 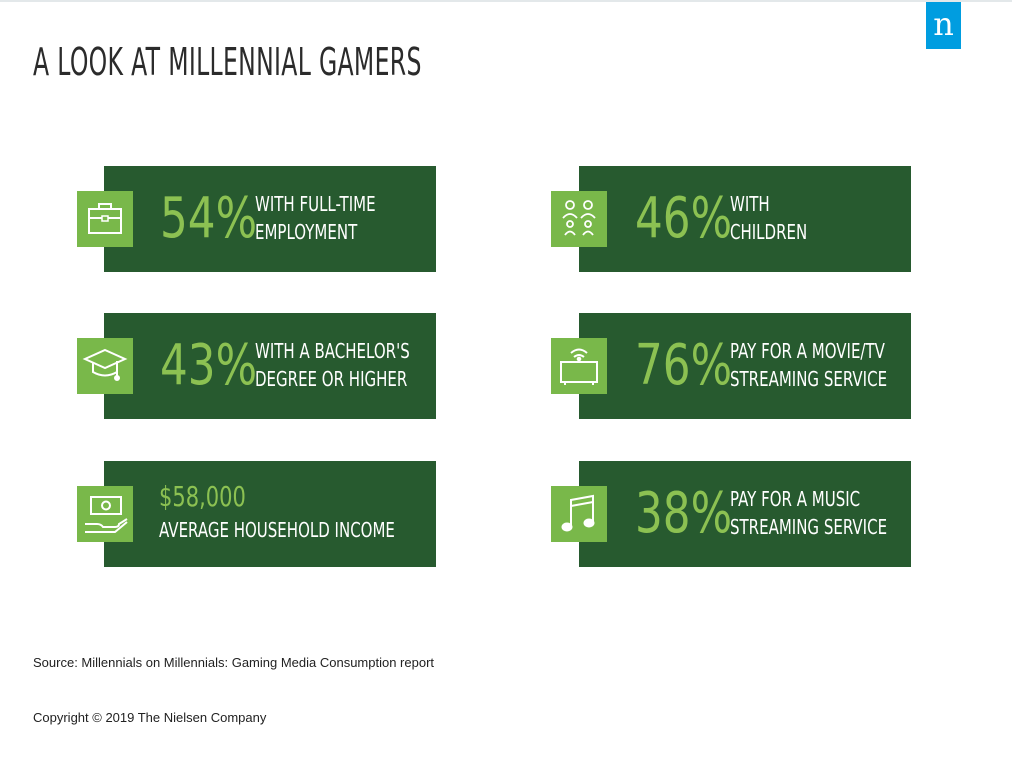 What do you see at coordinates (105, 366) in the screenshot?
I see `graduation-cap-icon` at bounding box center [105, 366].